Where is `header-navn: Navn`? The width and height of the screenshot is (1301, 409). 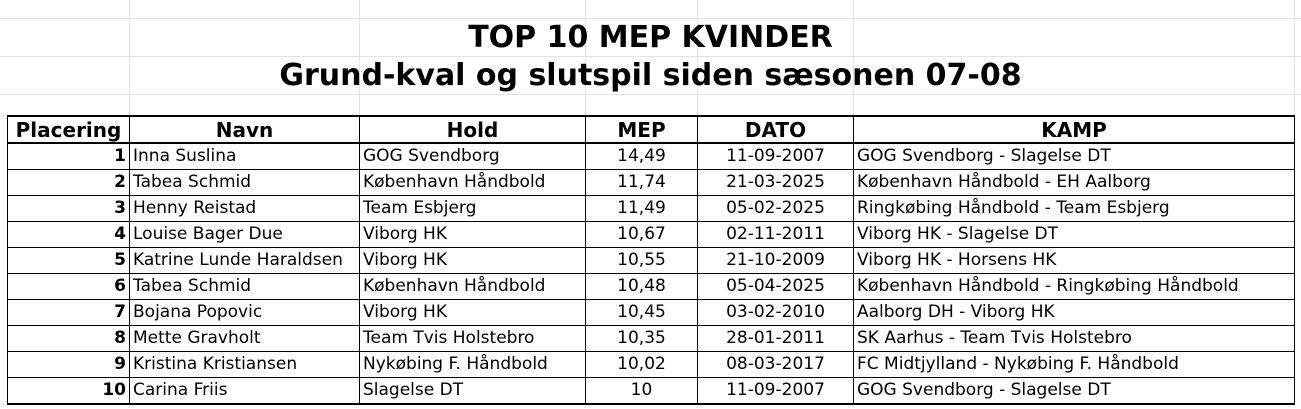 header-navn: Navn is located at coordinates (244, 129).